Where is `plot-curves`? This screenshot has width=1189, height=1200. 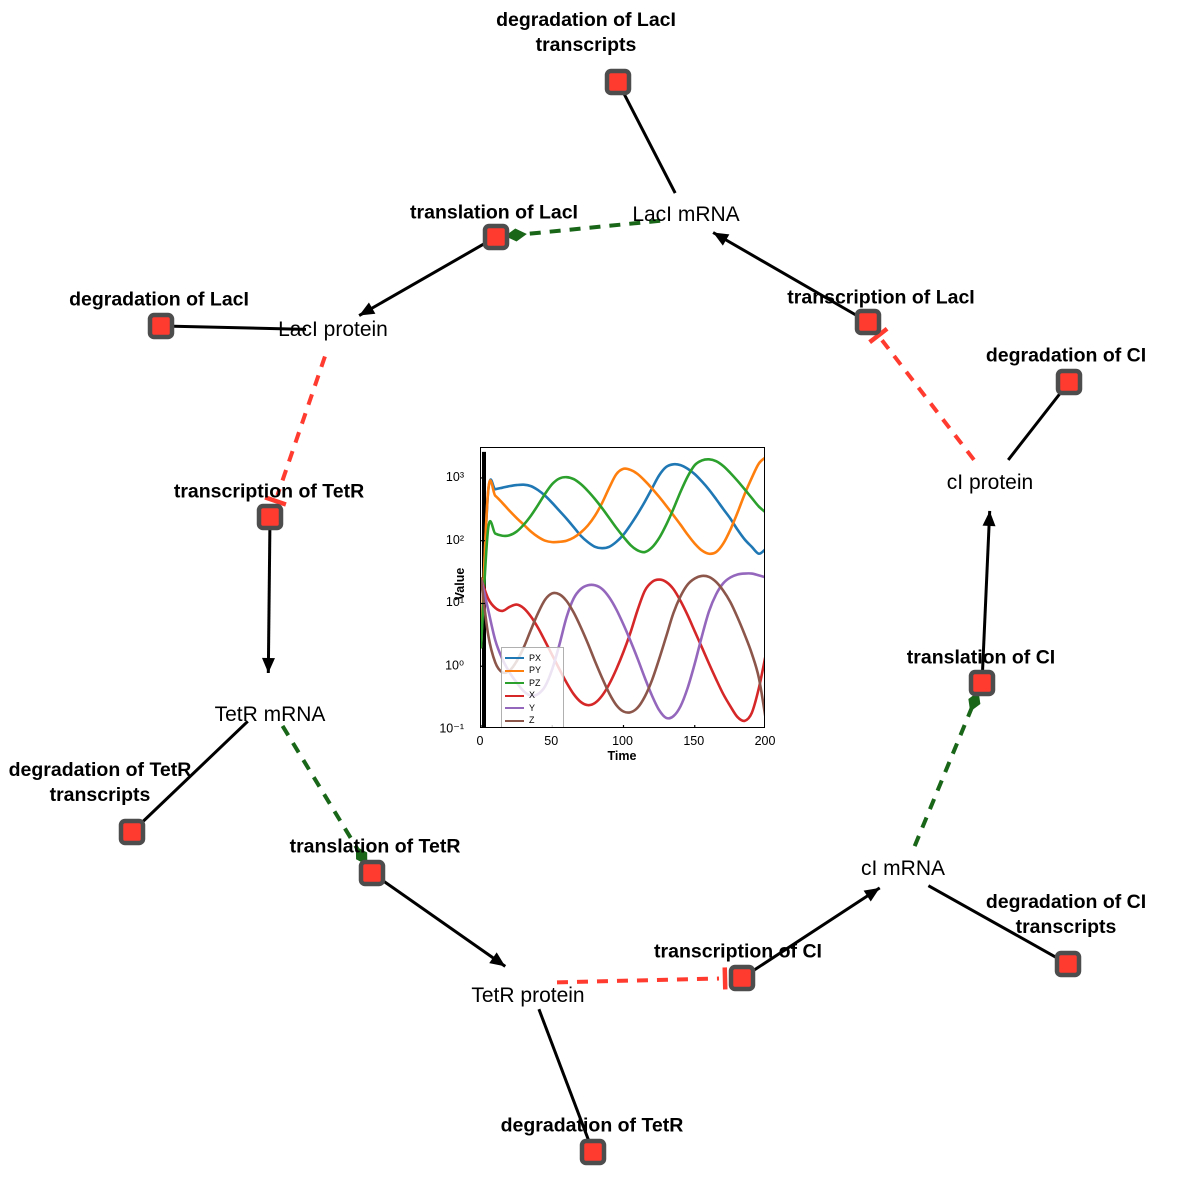 plot-curves is located at coordinates (622, 589).